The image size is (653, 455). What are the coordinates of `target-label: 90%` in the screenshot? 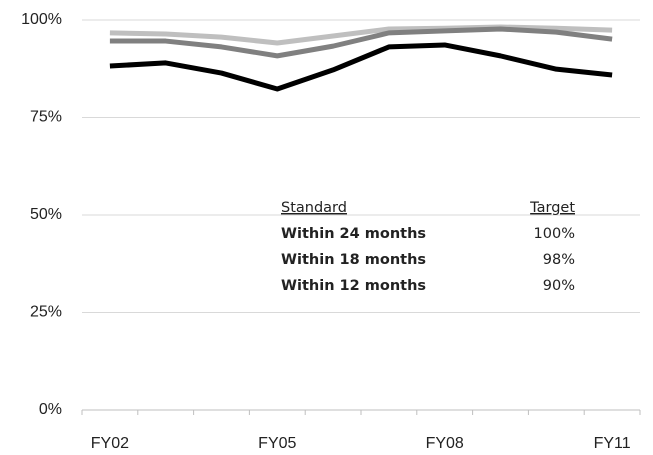 It's located at (559, 286).